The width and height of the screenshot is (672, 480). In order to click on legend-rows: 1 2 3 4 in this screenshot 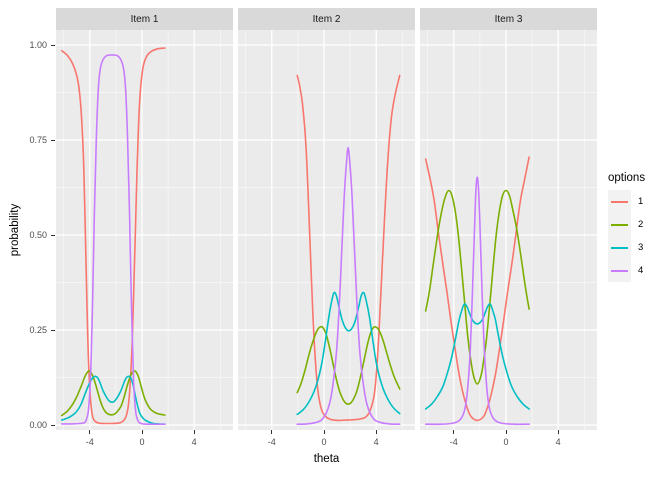, I will do `click(626, 236)`.